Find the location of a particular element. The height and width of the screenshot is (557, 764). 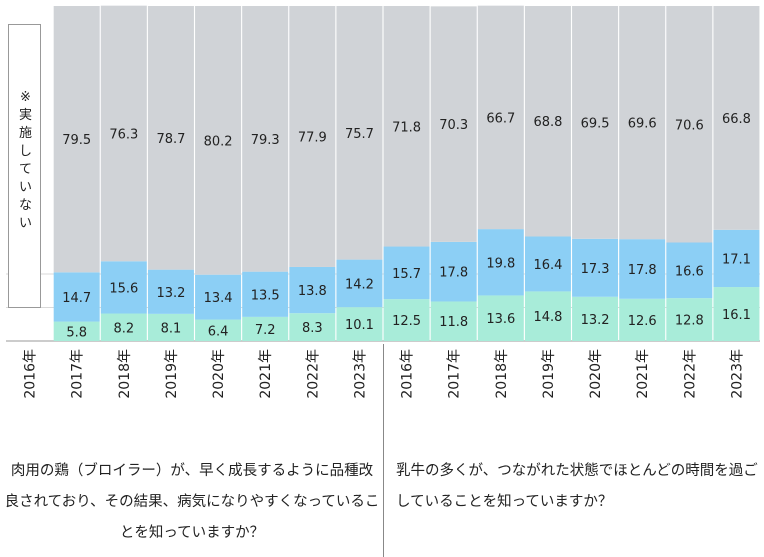

data-label: 12.8 is located at coordinates (689, 321).